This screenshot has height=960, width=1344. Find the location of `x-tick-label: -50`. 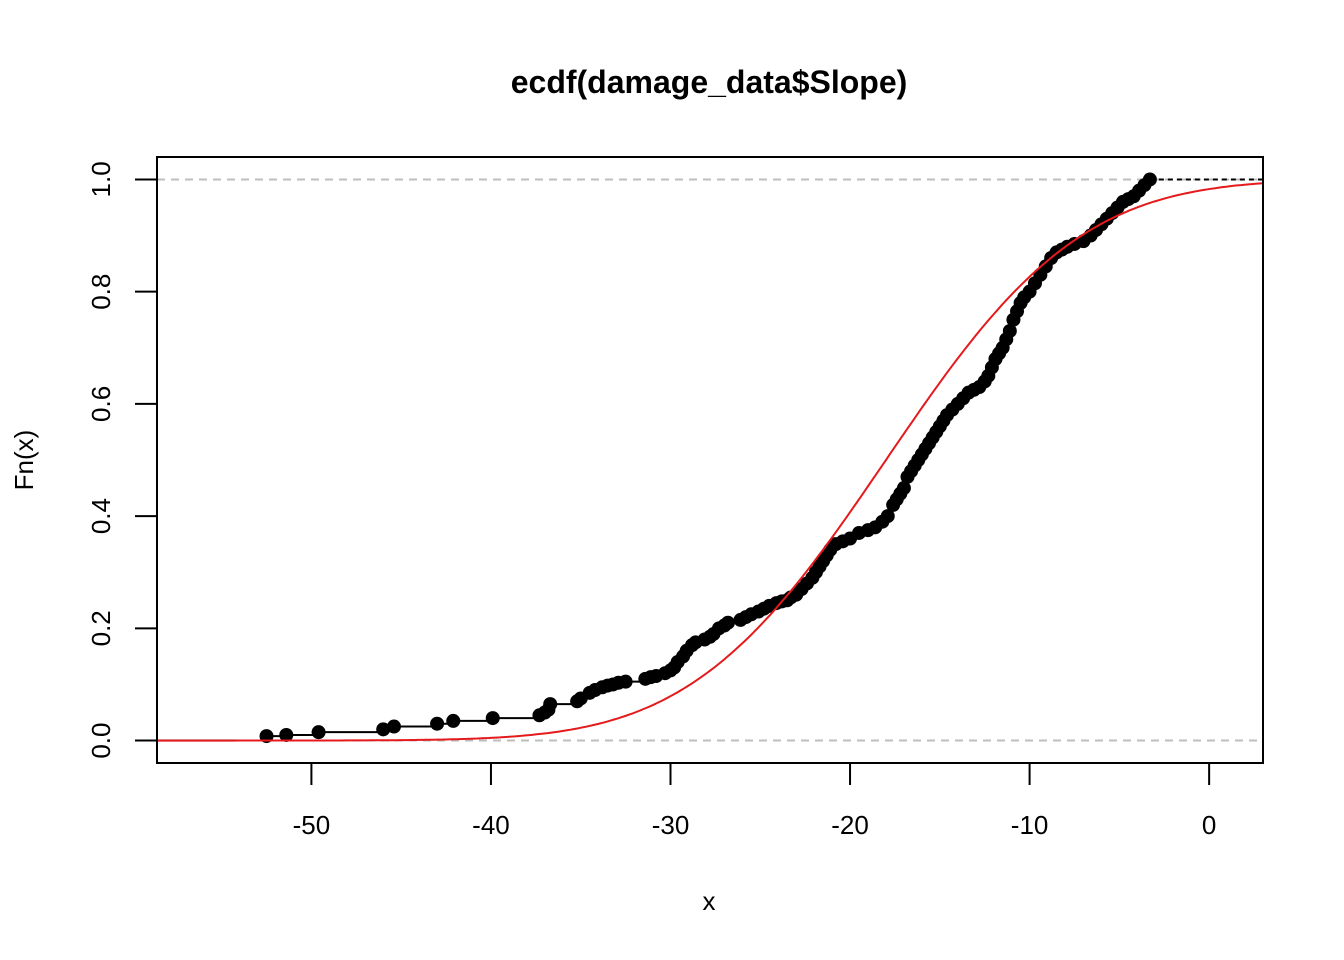

x-tick-label: -50 is located at coordinates (312, 825).